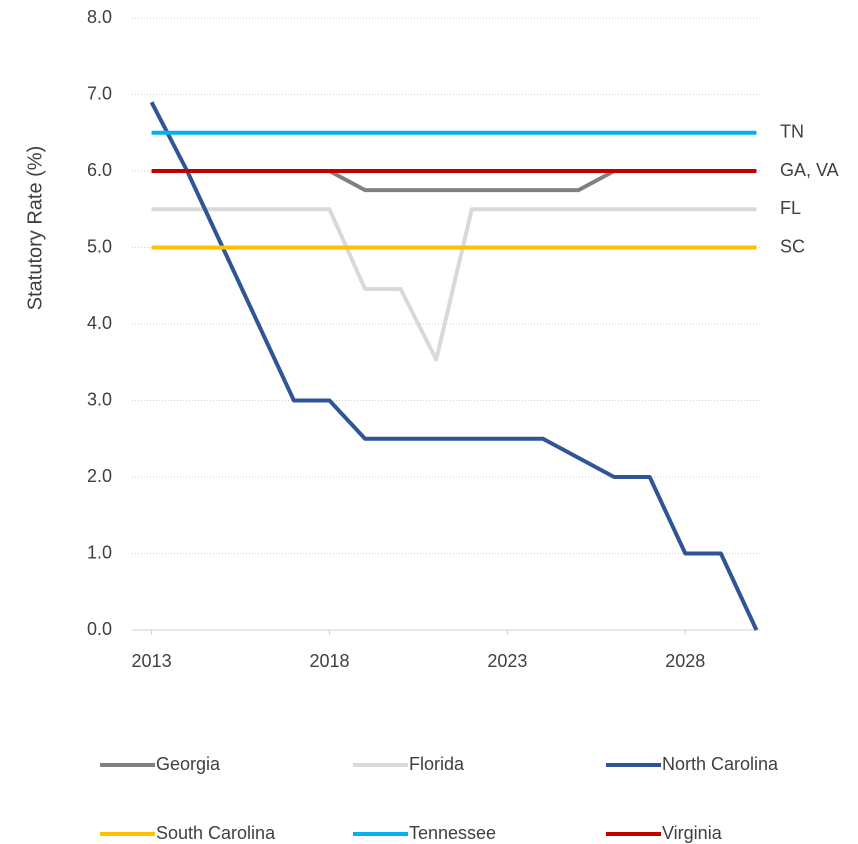 This screenshot has width=858, height=844. What do you see at coordinates (188, 764) in the screenshot?
I see `legend-label: Georgia` at bounding box center [188, 764].